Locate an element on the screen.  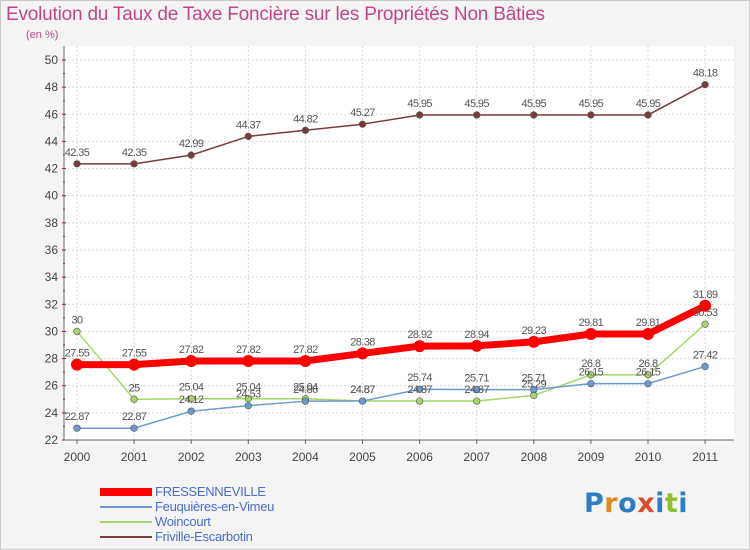
legend-item: FRESSENNEVILLE is located at coordinates (220, 491).